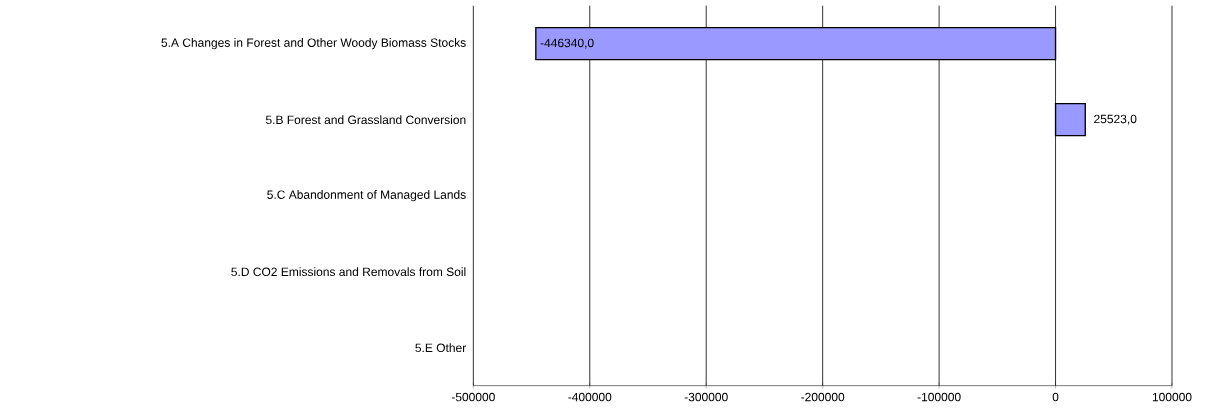 This screenshot has height=415, width=1209. What do you see at coordinates (590, 397) in the screenshot?
I see `x-tick-label: -400000` at bounding box center [590, 397].